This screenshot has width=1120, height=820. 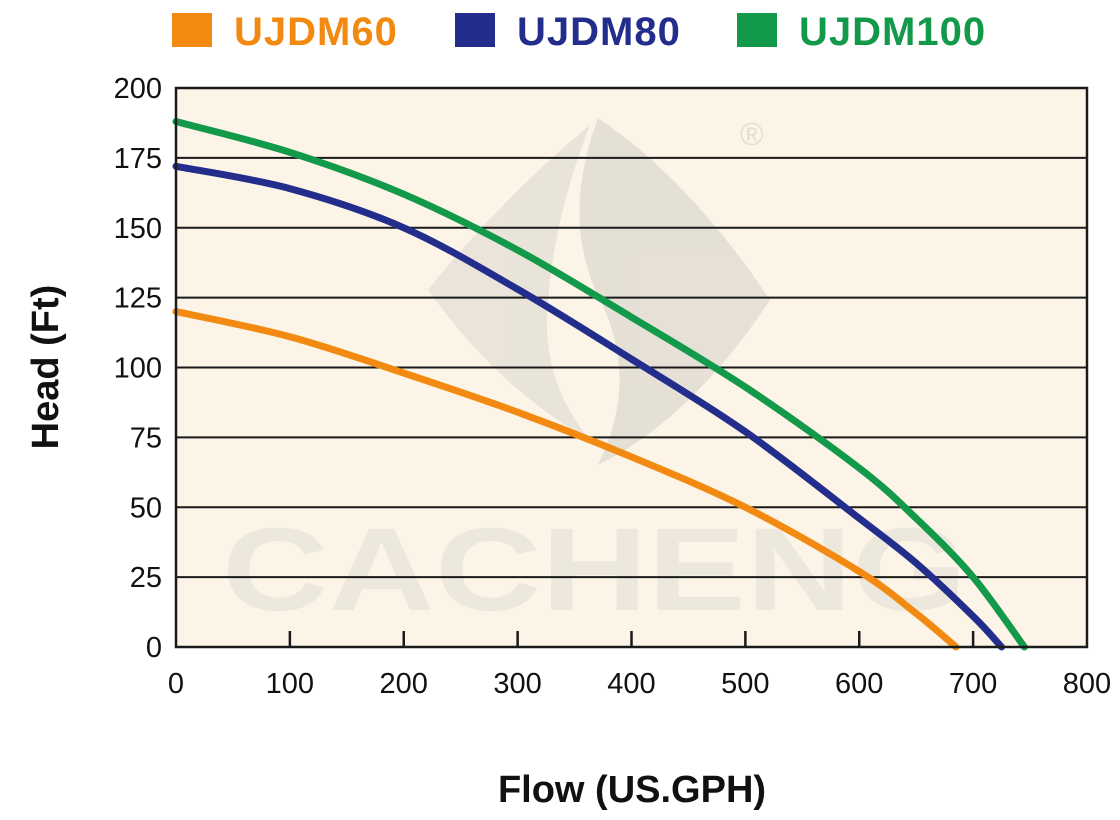 I want to click on y-tick-label: 125, so click(x=138, y=299).